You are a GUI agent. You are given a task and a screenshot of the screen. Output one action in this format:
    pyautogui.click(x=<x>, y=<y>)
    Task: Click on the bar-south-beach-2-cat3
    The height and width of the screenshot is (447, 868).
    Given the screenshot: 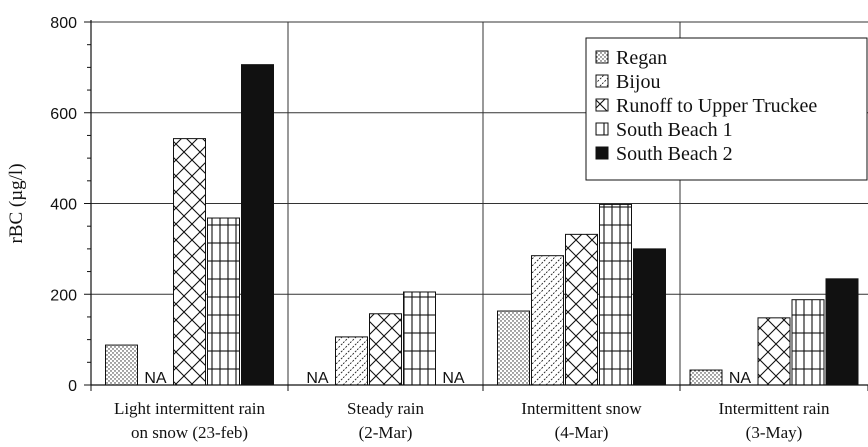 What is the action you would take?
    pyautogui.click(x=842, y=332)
    